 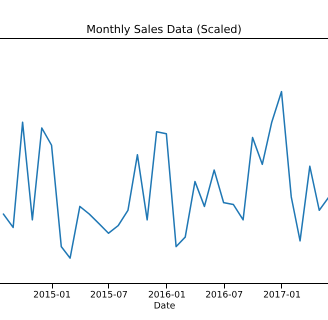 I want to click on x-tick-label: 2017-01, so click(x=282, y=295).